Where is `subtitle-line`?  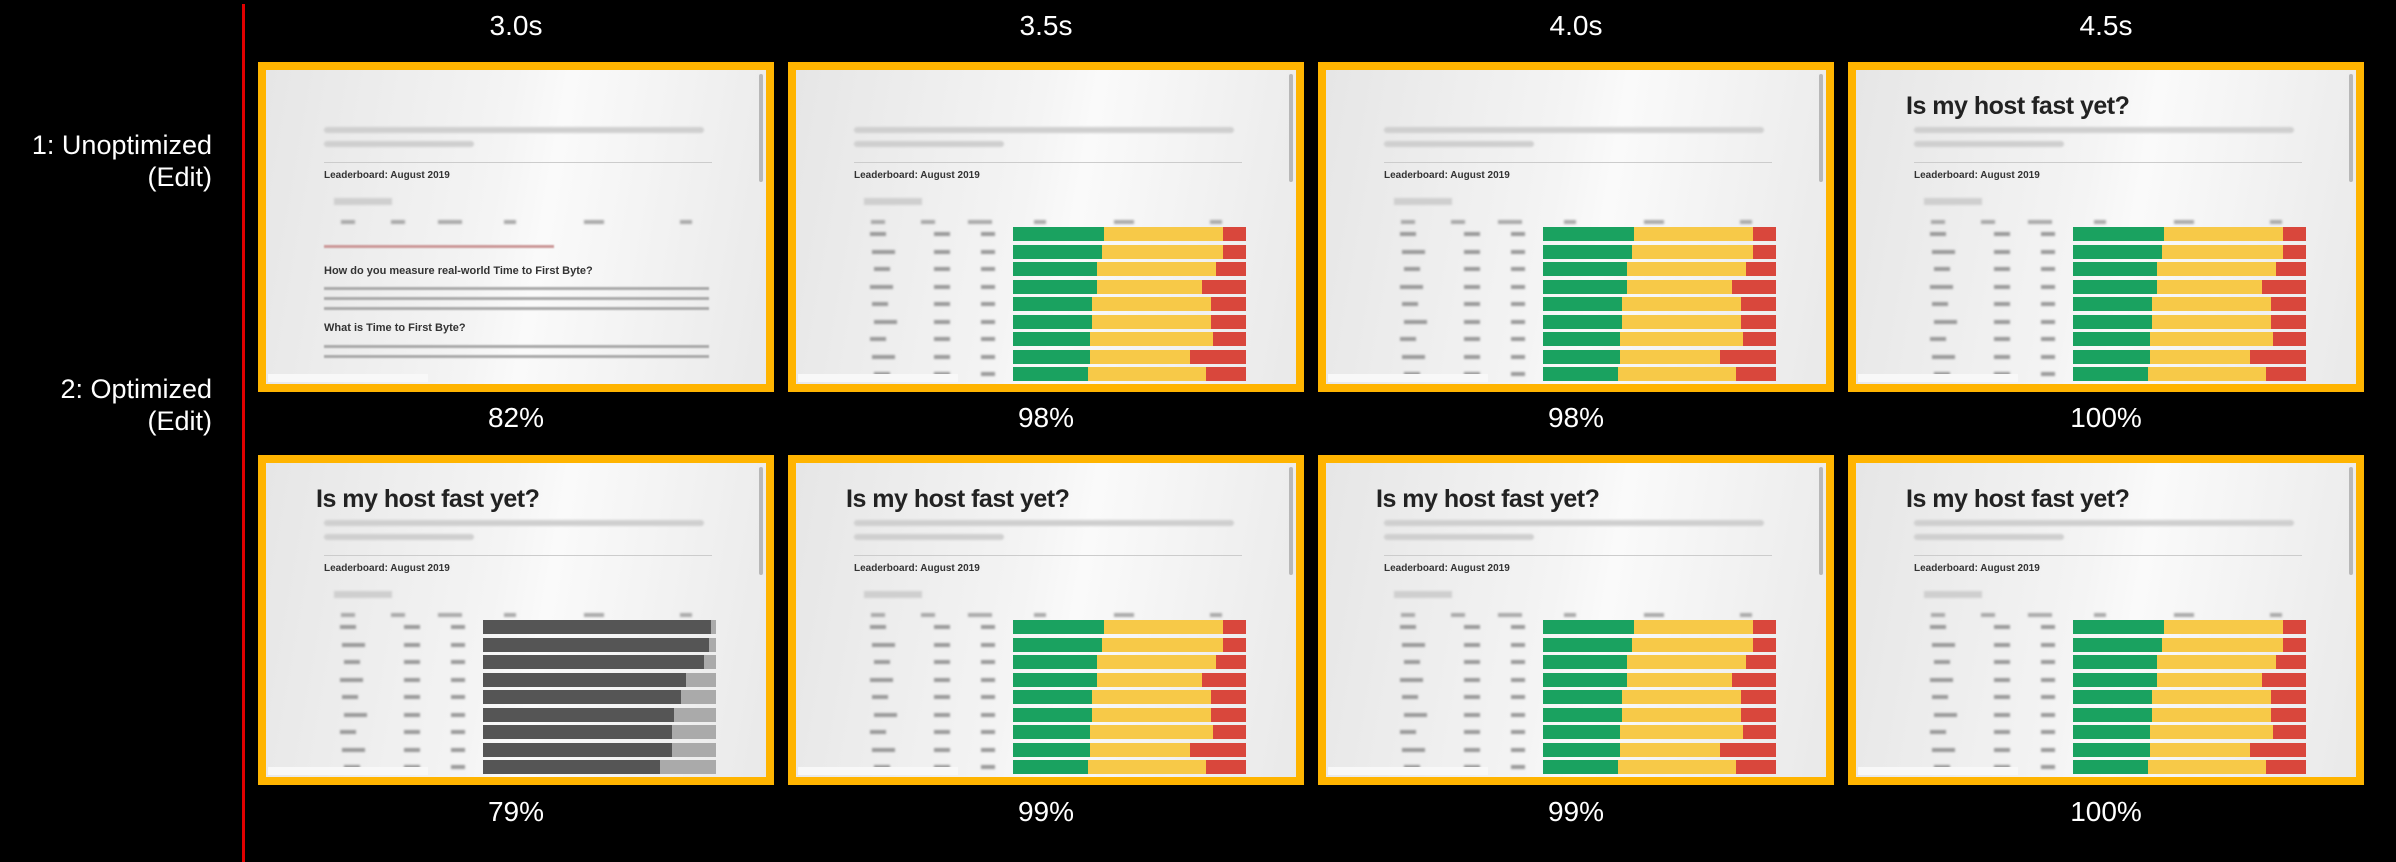
subtitle-line is located at coordinates (1574, 523).